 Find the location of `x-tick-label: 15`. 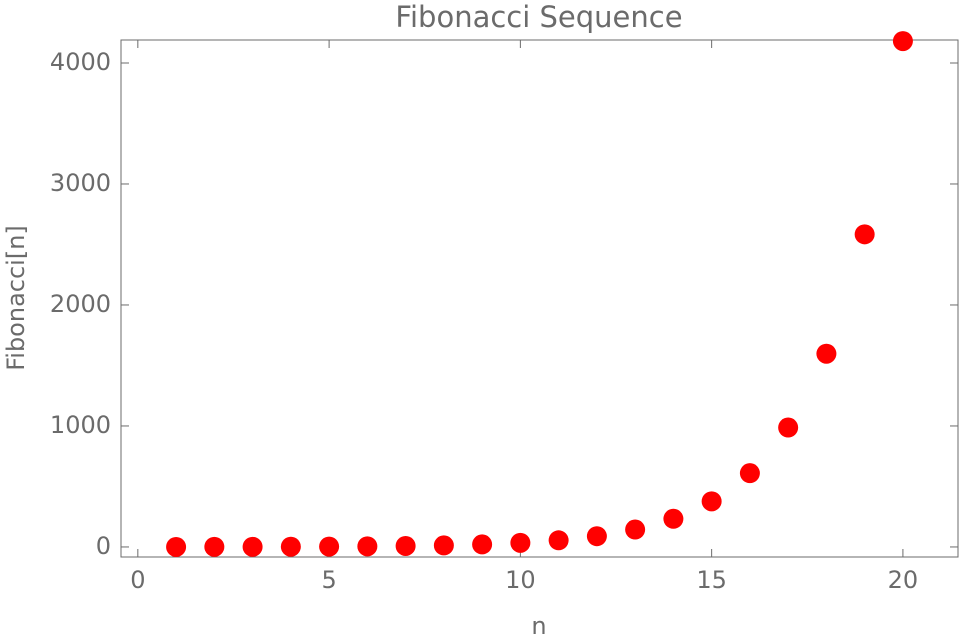

x-tick-label: 15 is located at coordinates (711, 580).